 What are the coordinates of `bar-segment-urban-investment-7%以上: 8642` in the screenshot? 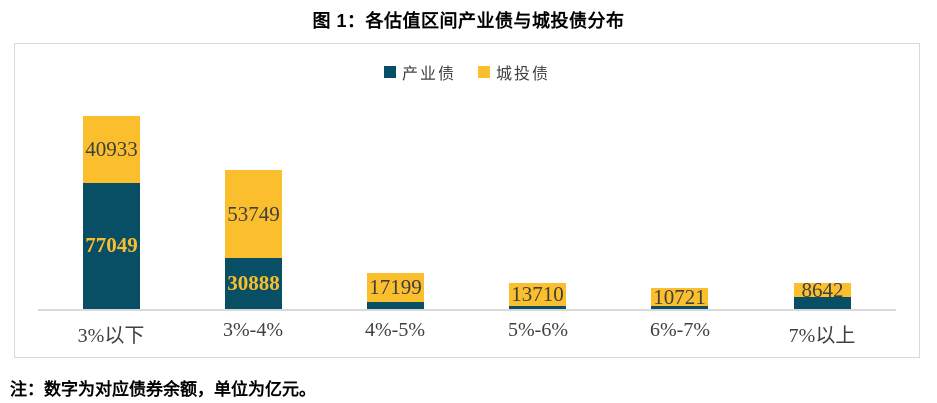 It's located at (822, 289).